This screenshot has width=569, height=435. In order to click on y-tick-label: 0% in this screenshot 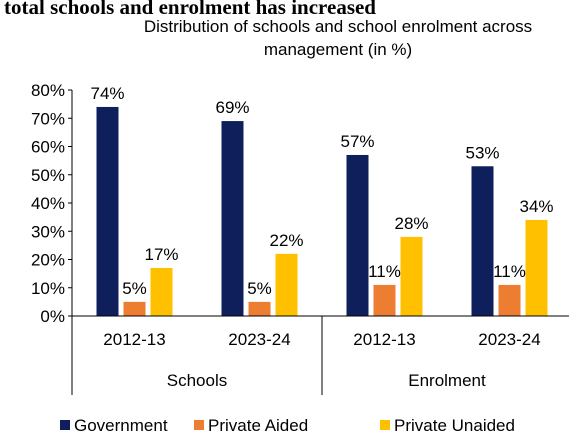, I will do `click(52, 316)`.